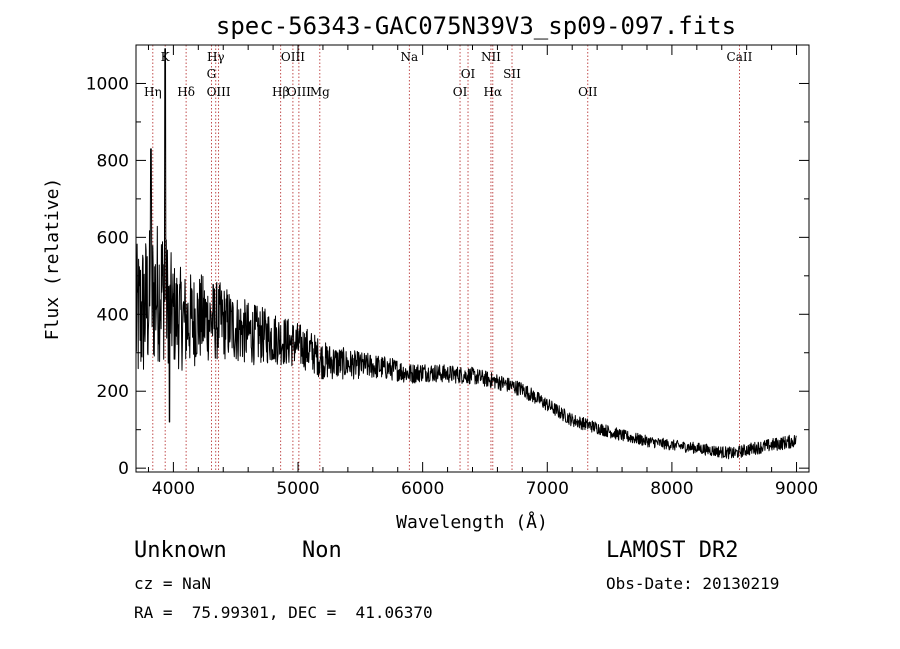  I want to click on spectral-line-label: CaII, so click(740, 57).